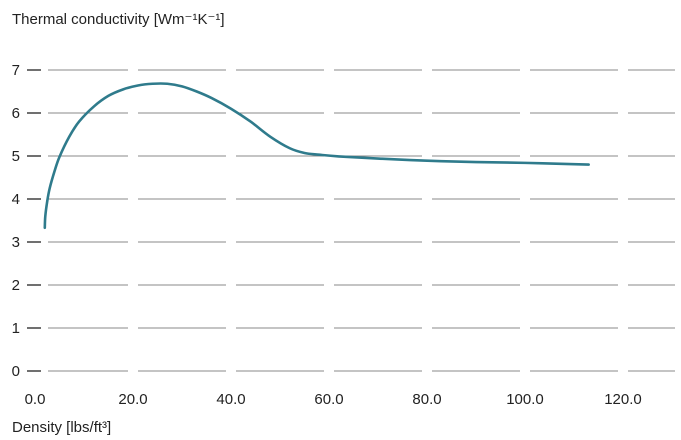  I want to click on x-tick-label: 100.0, so click(525, 399).